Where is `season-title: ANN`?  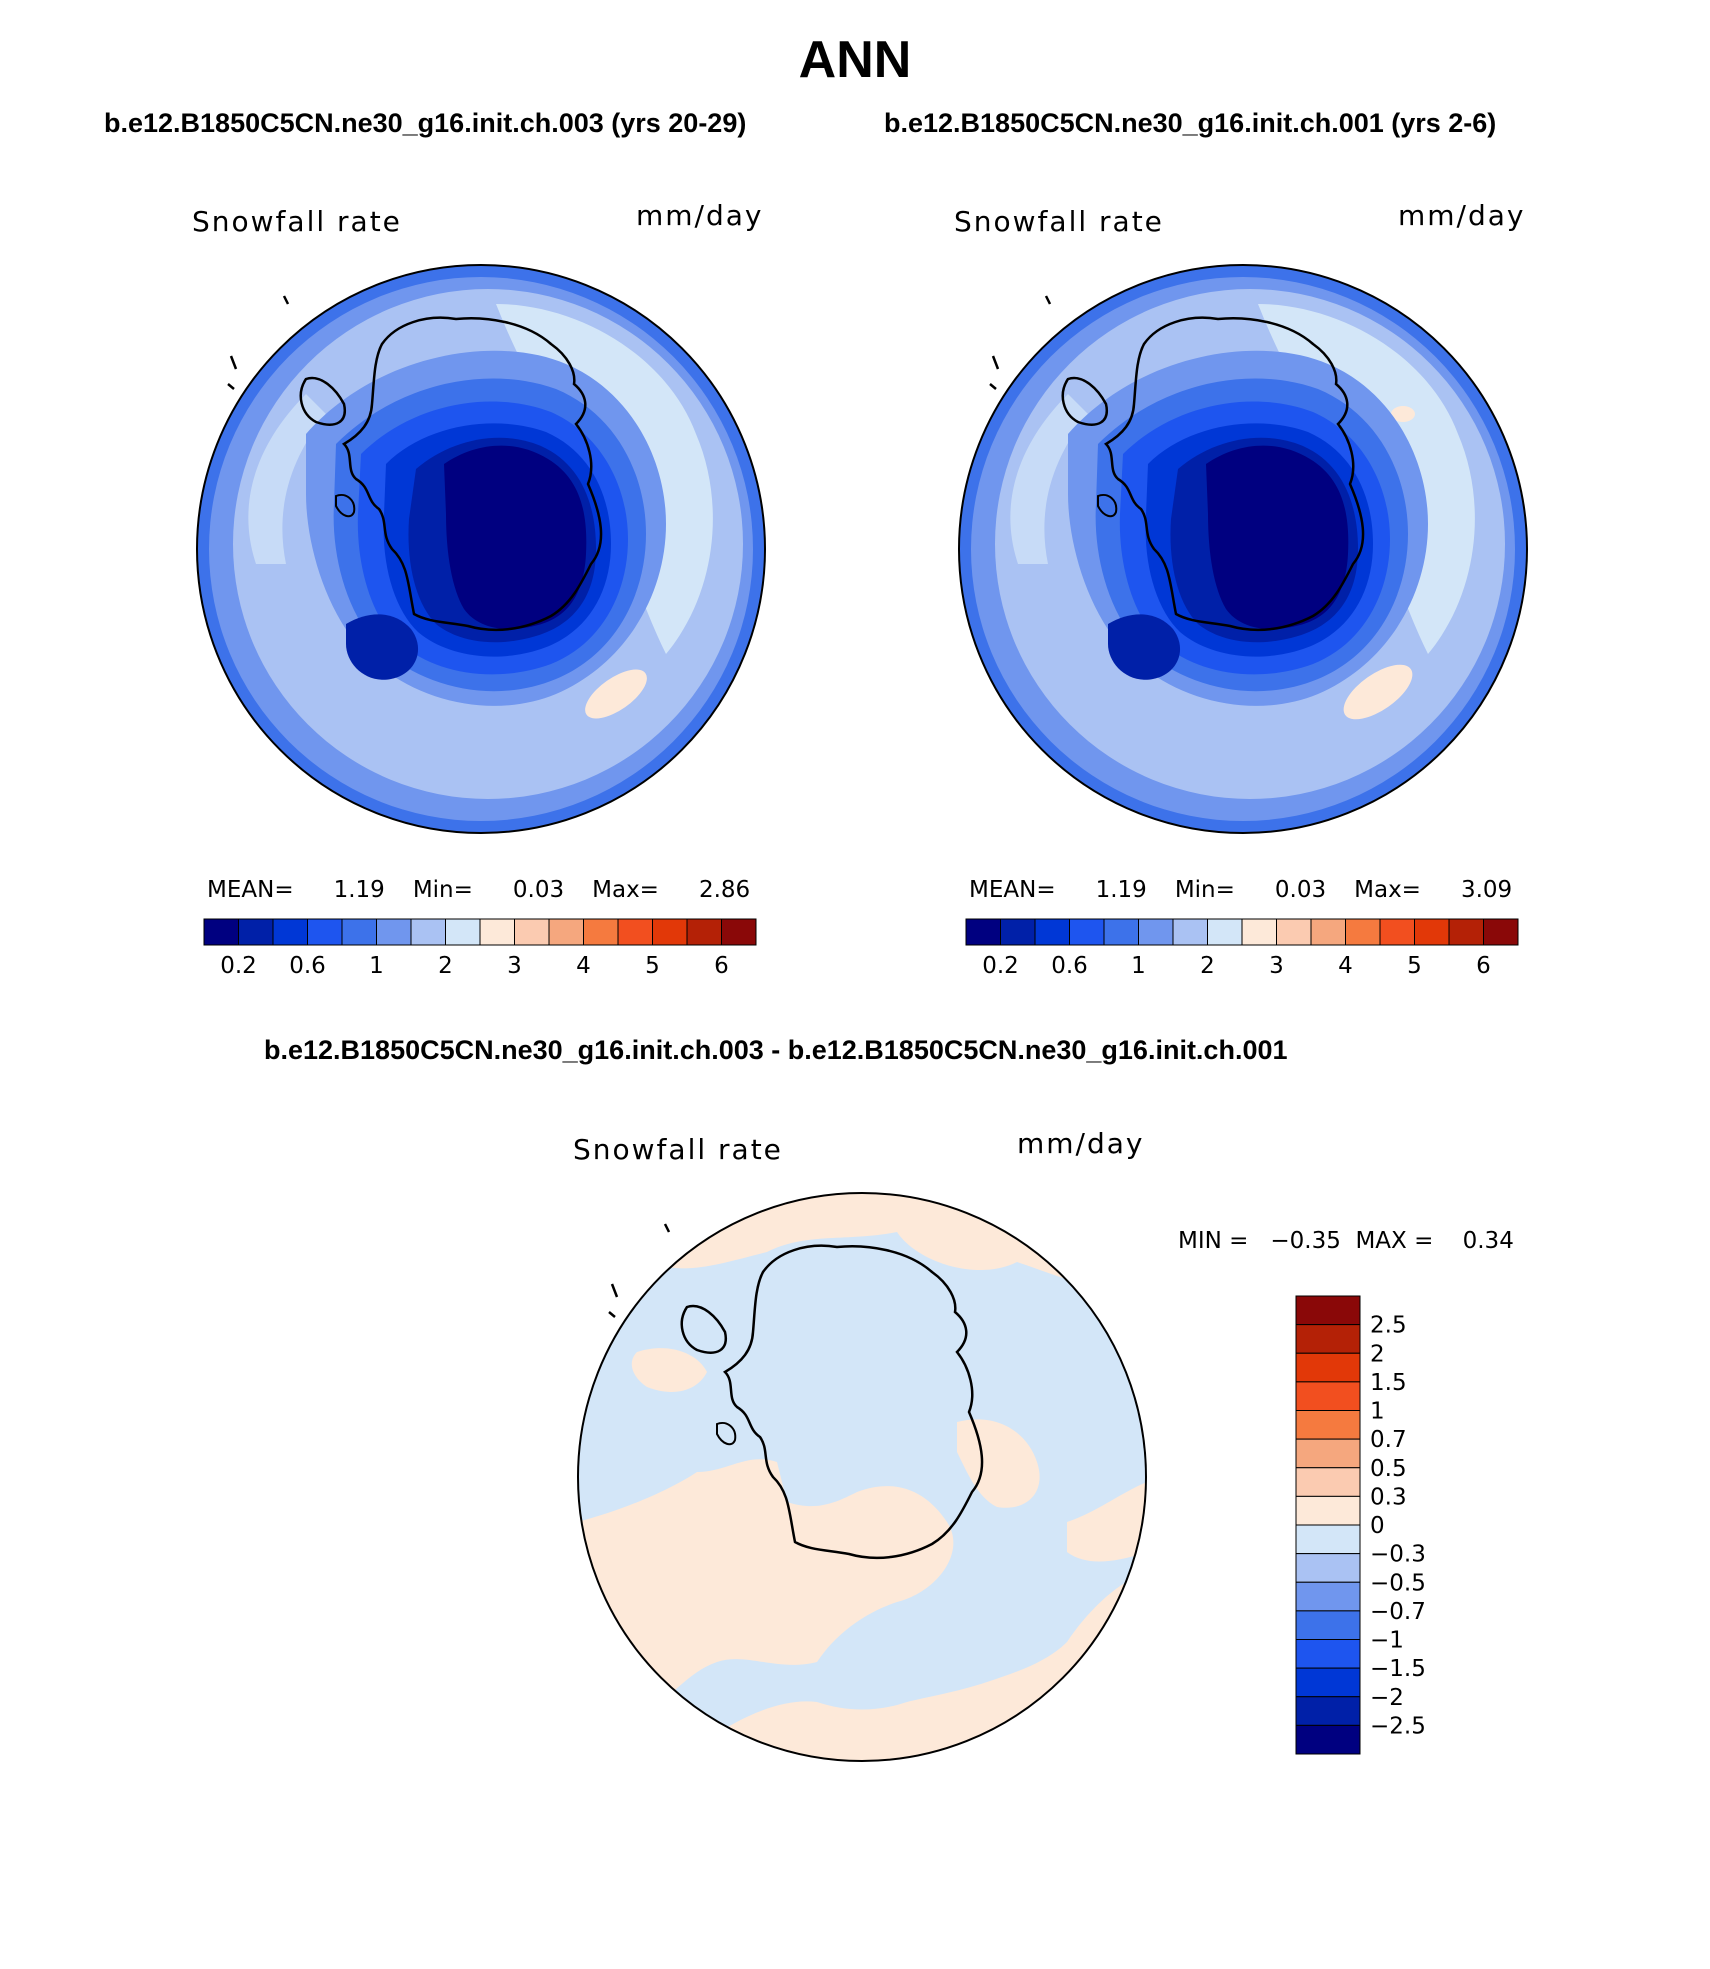
season-title: ANN is located at coordinates (855, 60).